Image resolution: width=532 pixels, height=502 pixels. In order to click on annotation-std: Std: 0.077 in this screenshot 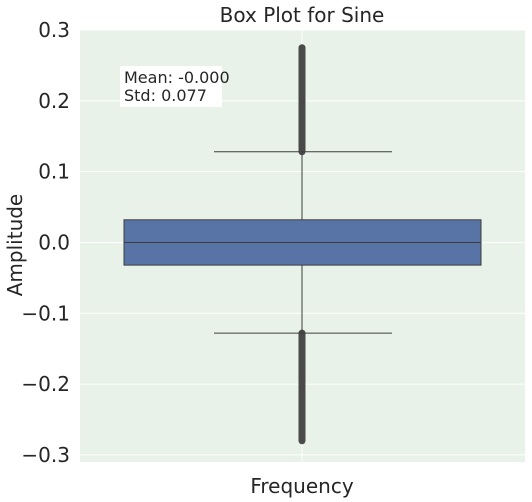, I will do `click(165, 95)`.